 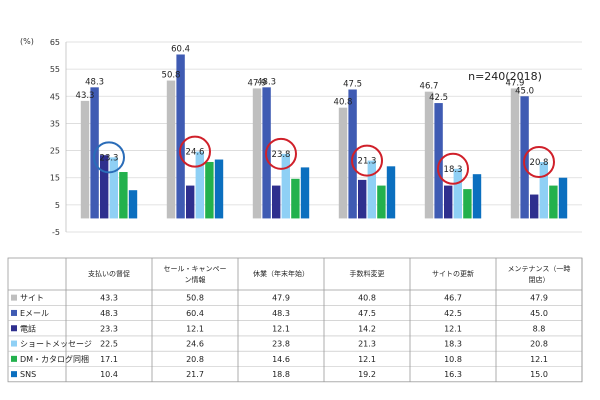 I want to click on bar-value-label: 18.3, so click(x=453, y=170).